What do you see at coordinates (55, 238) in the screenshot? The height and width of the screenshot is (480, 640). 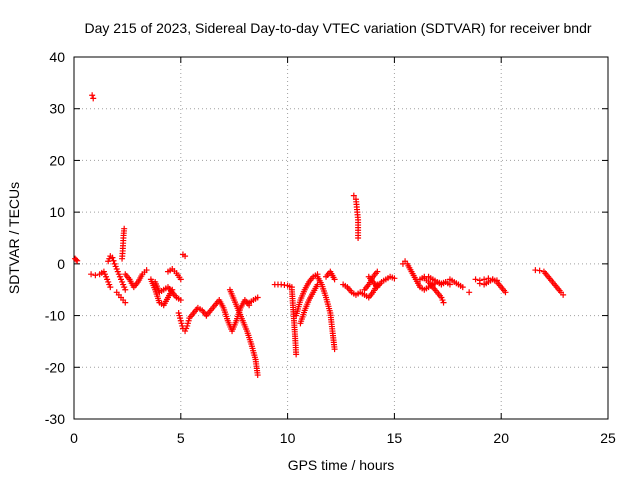 I see `y-axis-tick-labels: 40 30 20 10 0 -10 -20 -30` at bounding box center [55, 238].